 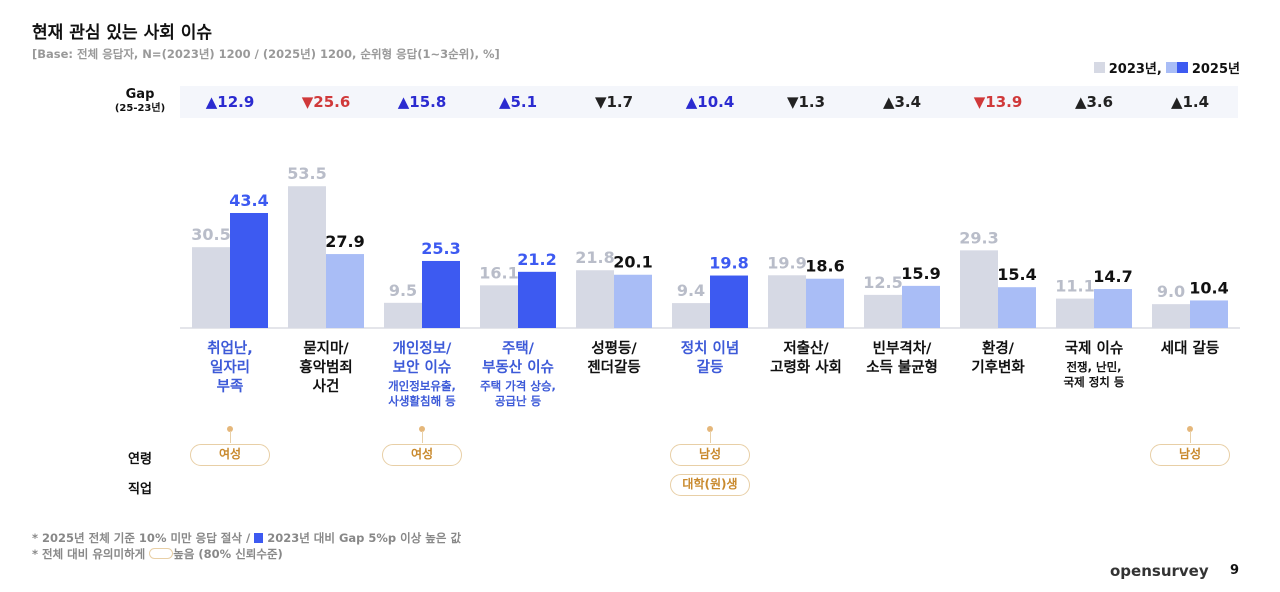 I want to click on category-line: 묻지마/, so click(x=326, y=349).